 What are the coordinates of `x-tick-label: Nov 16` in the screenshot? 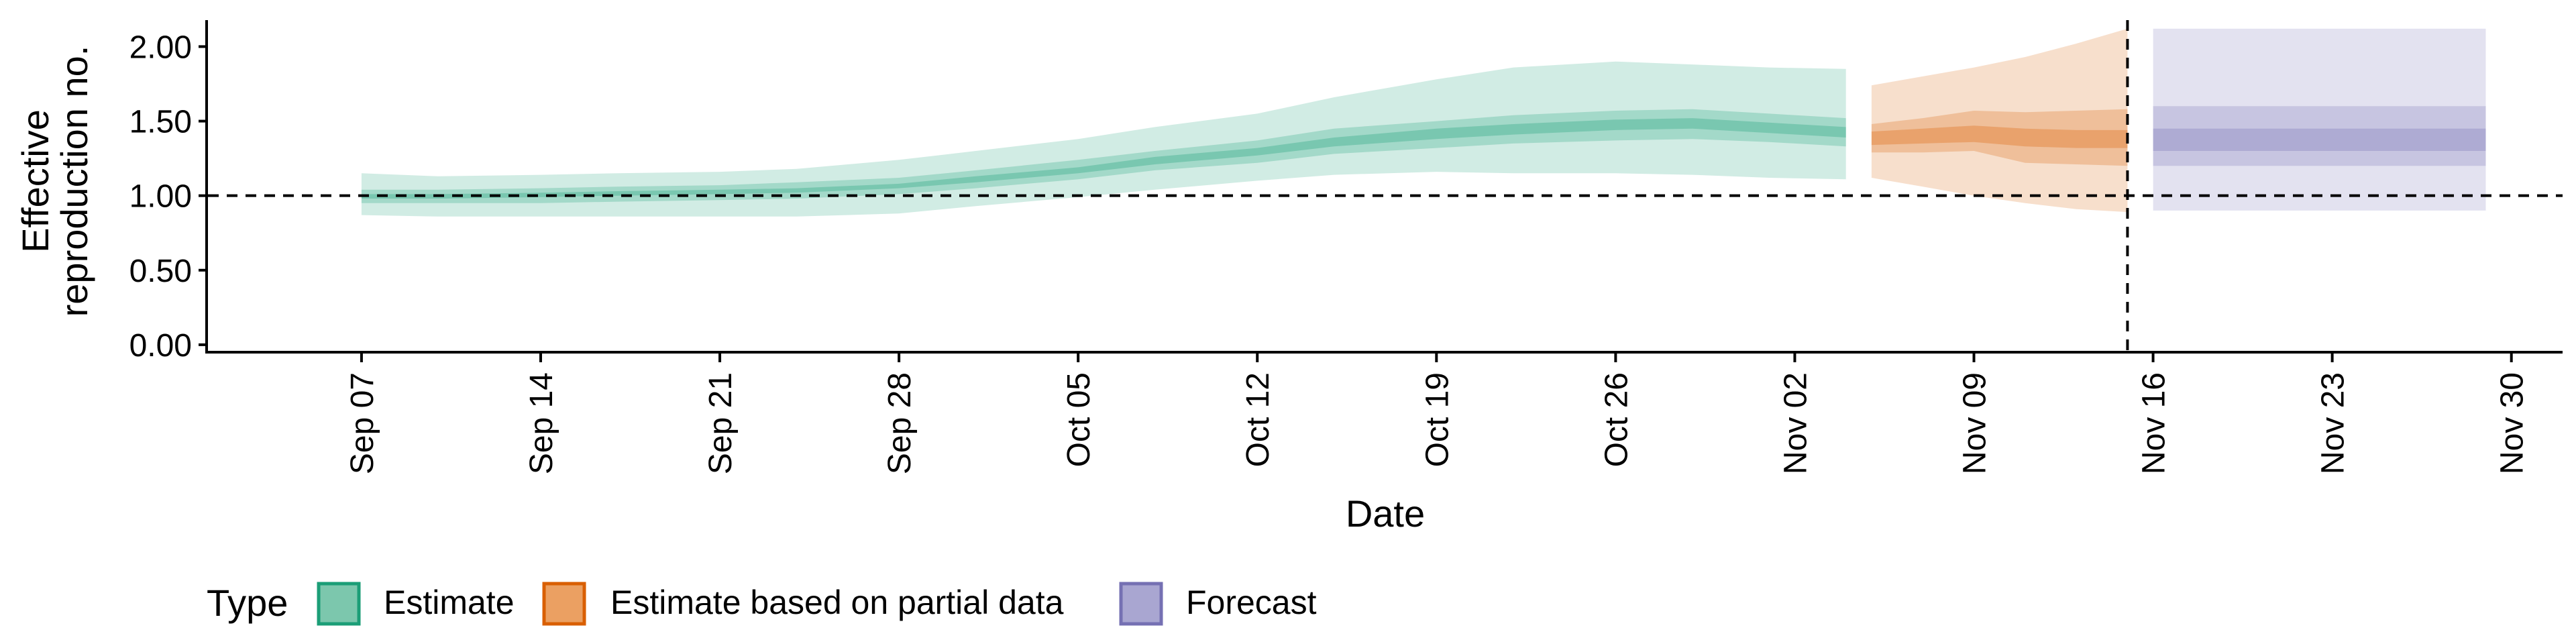 It's located at (2154, 423).